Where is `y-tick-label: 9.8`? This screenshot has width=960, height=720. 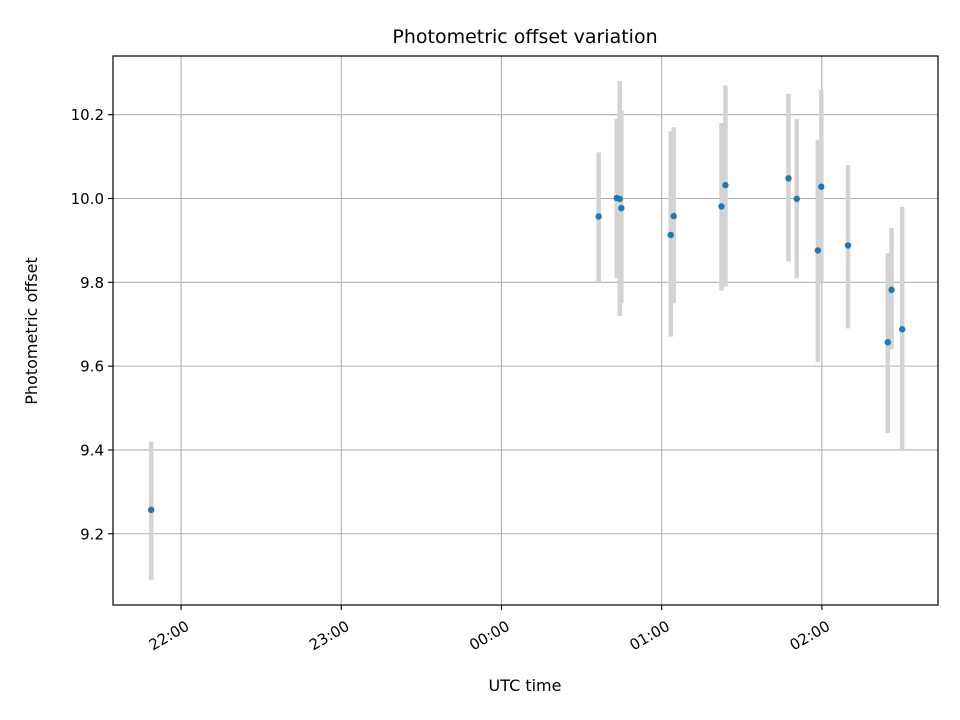
y-tick-label: 9.8 is located at coordinates (92, 283).